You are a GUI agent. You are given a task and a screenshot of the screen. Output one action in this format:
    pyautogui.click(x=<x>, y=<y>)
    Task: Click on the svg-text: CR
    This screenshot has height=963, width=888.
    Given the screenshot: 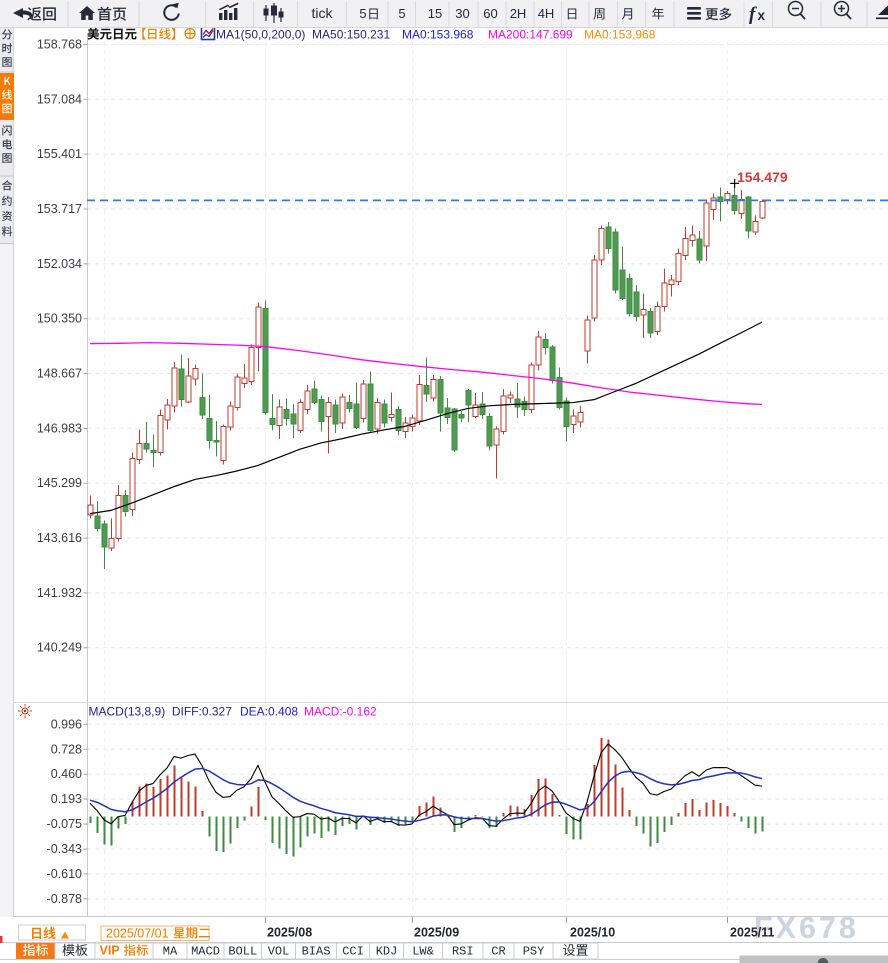 What is the action you would take?
    pyautogui.click(x=498, y=952)
    